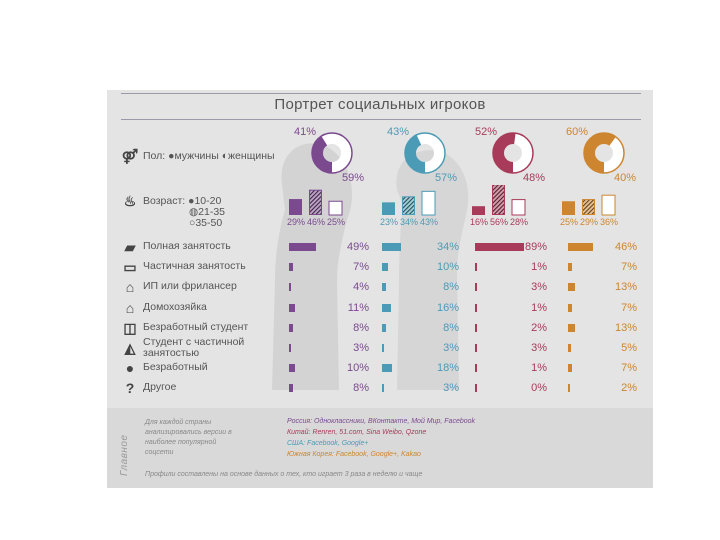  I want to click on gender-pies, so click(468, 153).